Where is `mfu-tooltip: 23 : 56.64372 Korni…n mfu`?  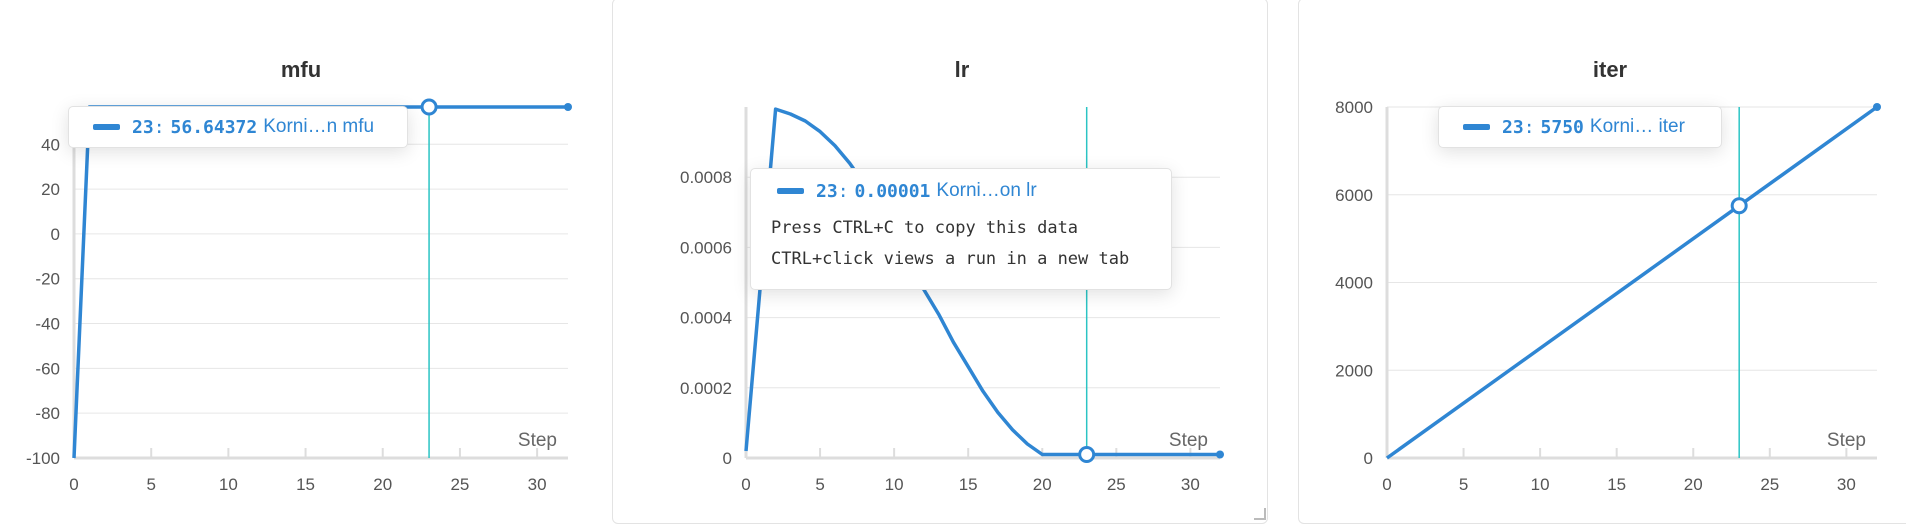
mfu-tooltip: 23 : 56.64372 Korni…n mfu is located at coordinates (238, 127).